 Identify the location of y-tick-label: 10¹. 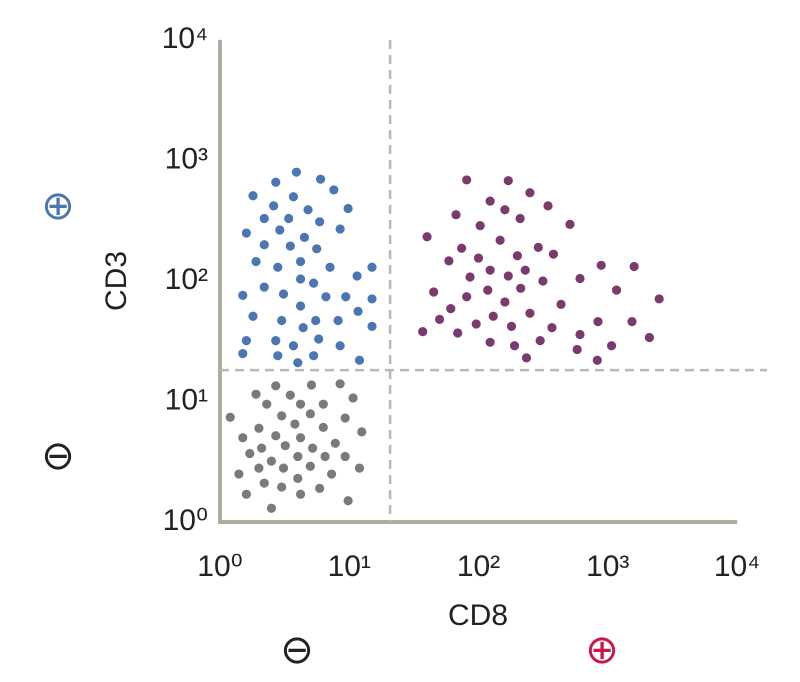
(186, 399).